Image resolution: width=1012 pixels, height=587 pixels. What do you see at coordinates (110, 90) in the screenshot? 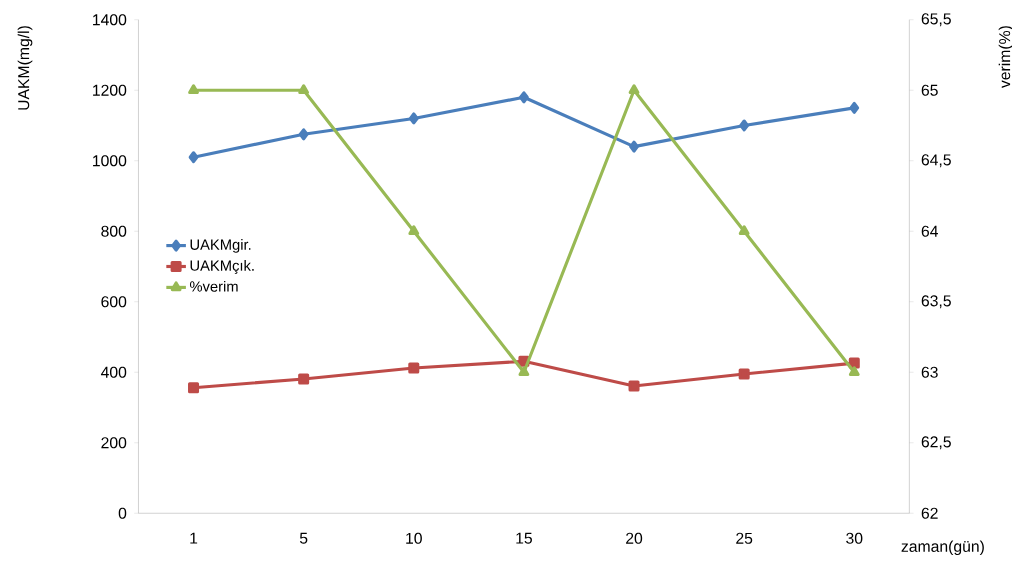
I see `y-tick-label: 1200` at bounding box center [110, 90].